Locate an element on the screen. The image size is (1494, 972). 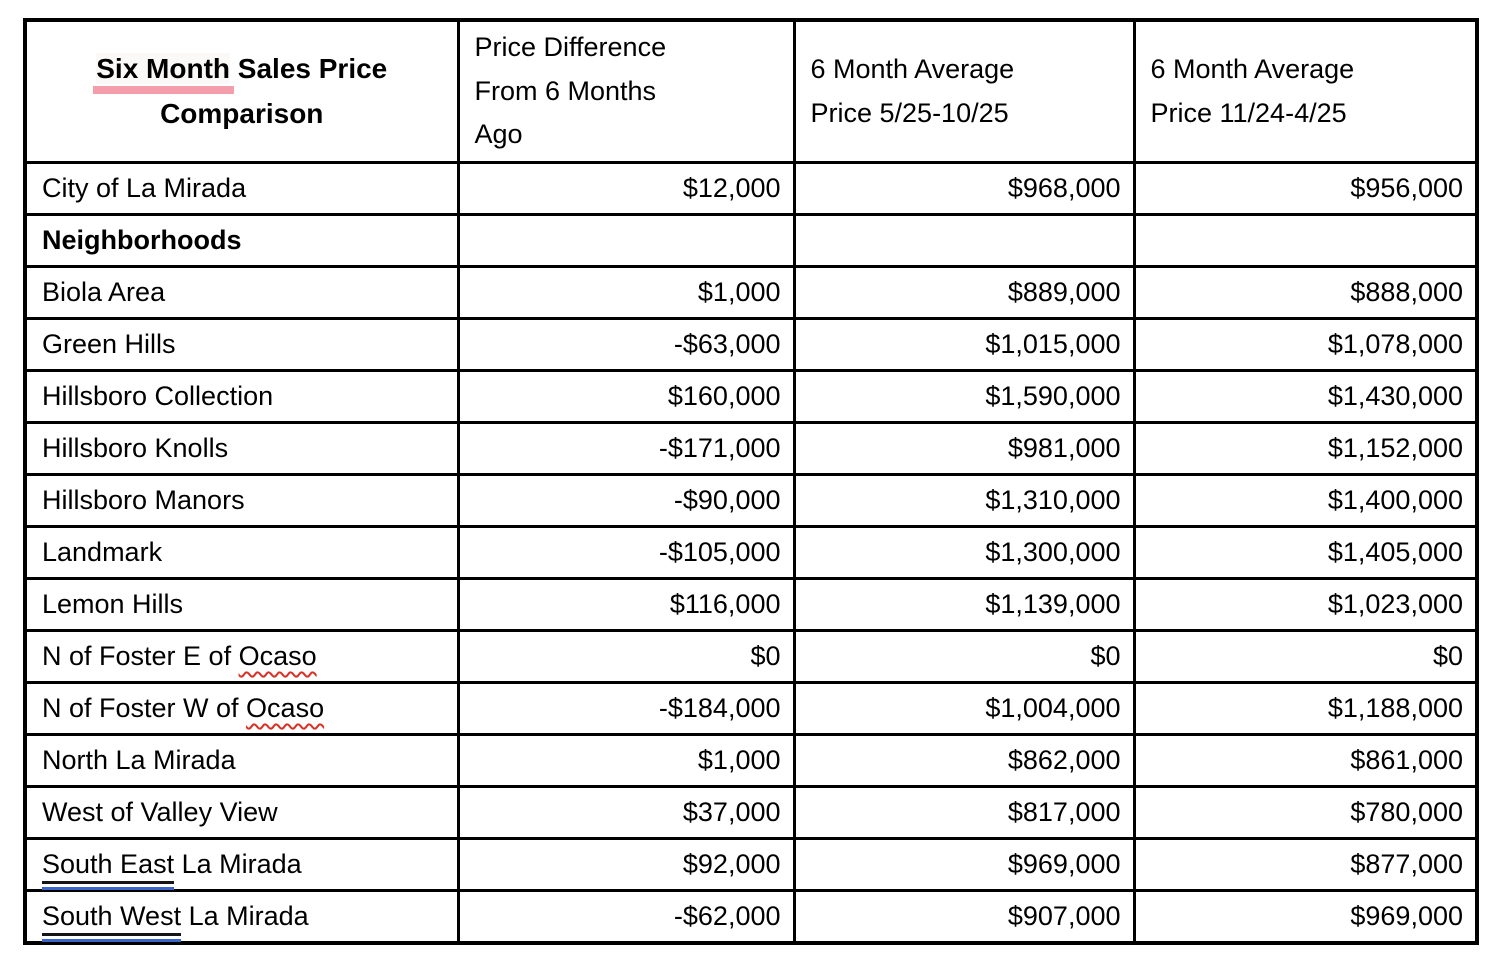
value-cell: $1,078,000 is located at coordinates (1305, 345).